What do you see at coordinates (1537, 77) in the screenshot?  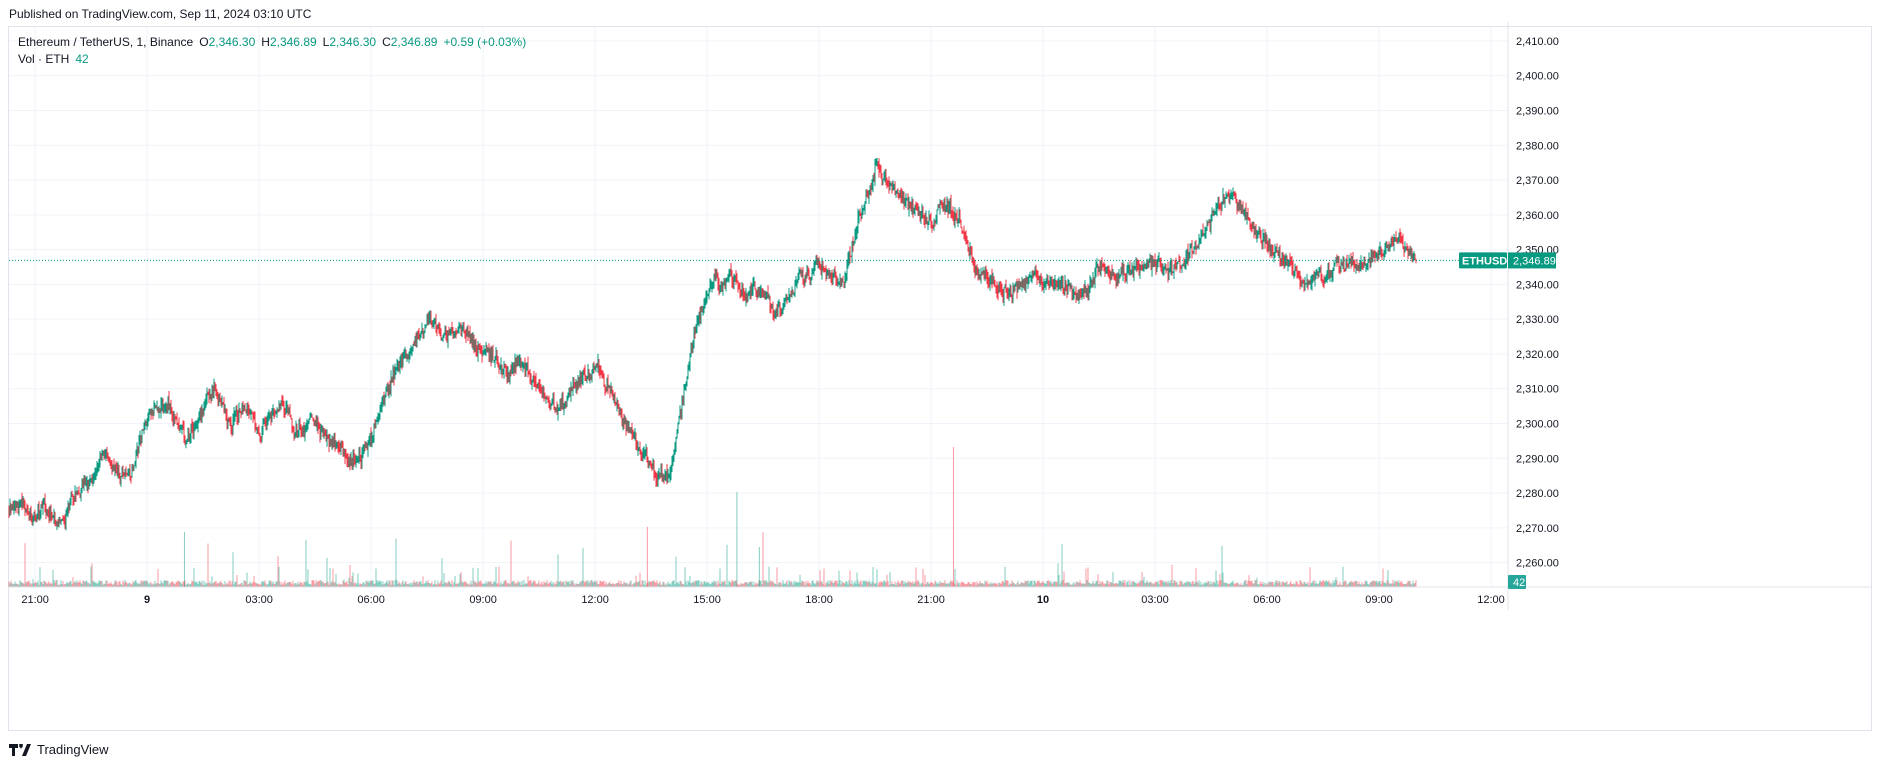 I see `price-tick-label: 2,400.00` at bounding box center [1537, 77].